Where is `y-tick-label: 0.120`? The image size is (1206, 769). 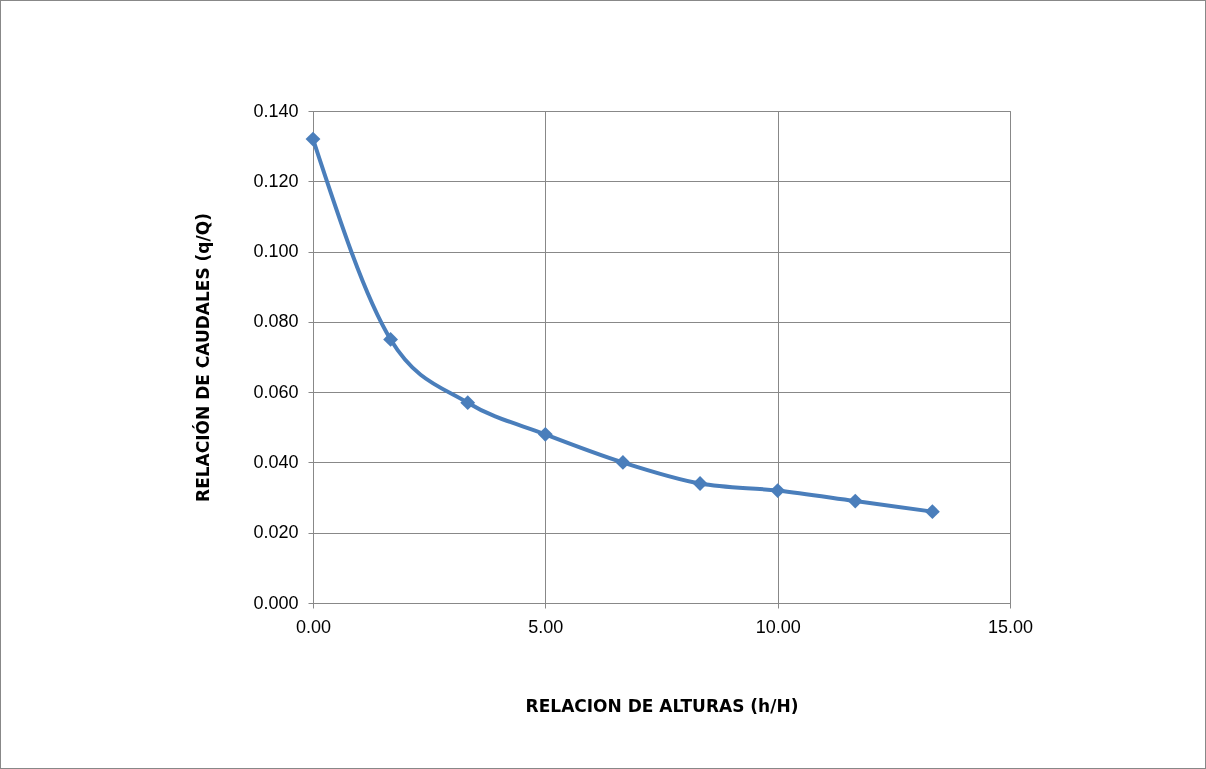 y-tick-label: 0.120 is located at coordinates (276, 180).